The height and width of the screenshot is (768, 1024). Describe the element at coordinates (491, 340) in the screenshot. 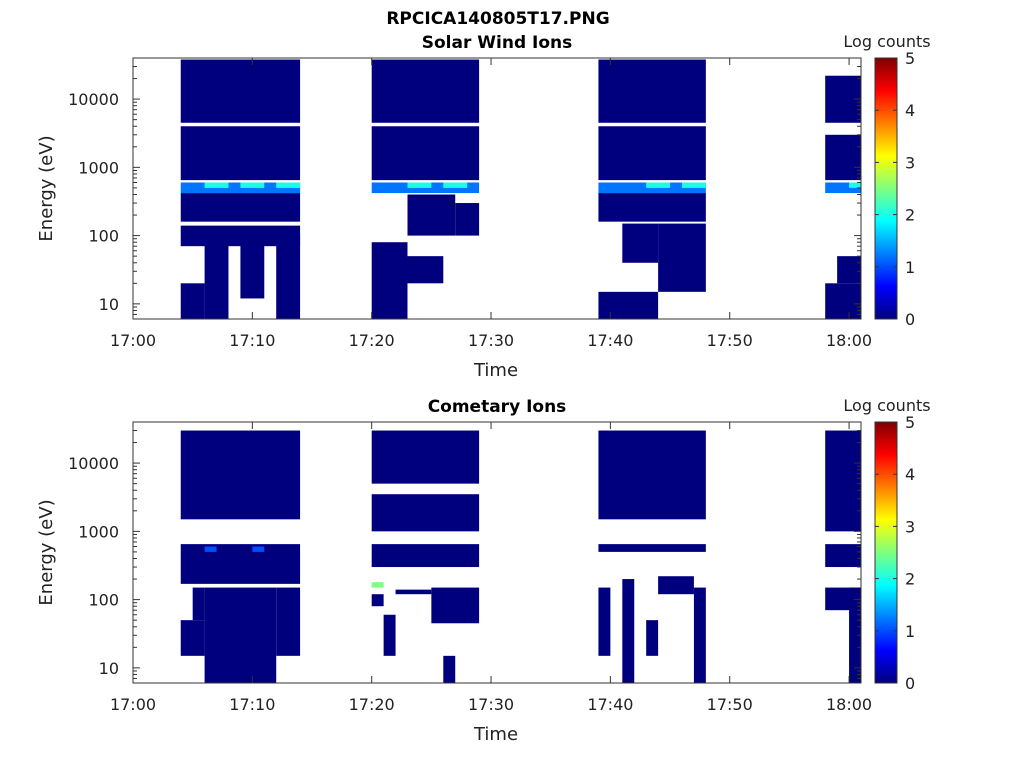

I see `x-tick-label: 17:30` at that location.